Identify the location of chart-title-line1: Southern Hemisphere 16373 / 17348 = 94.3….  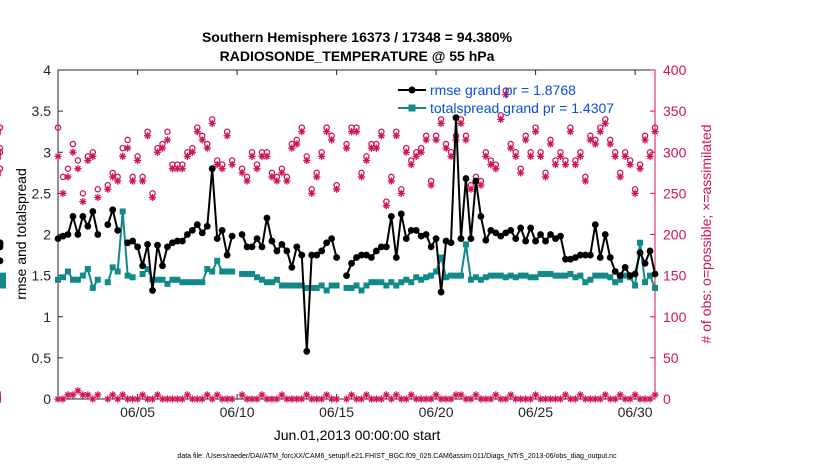
(357, 37).